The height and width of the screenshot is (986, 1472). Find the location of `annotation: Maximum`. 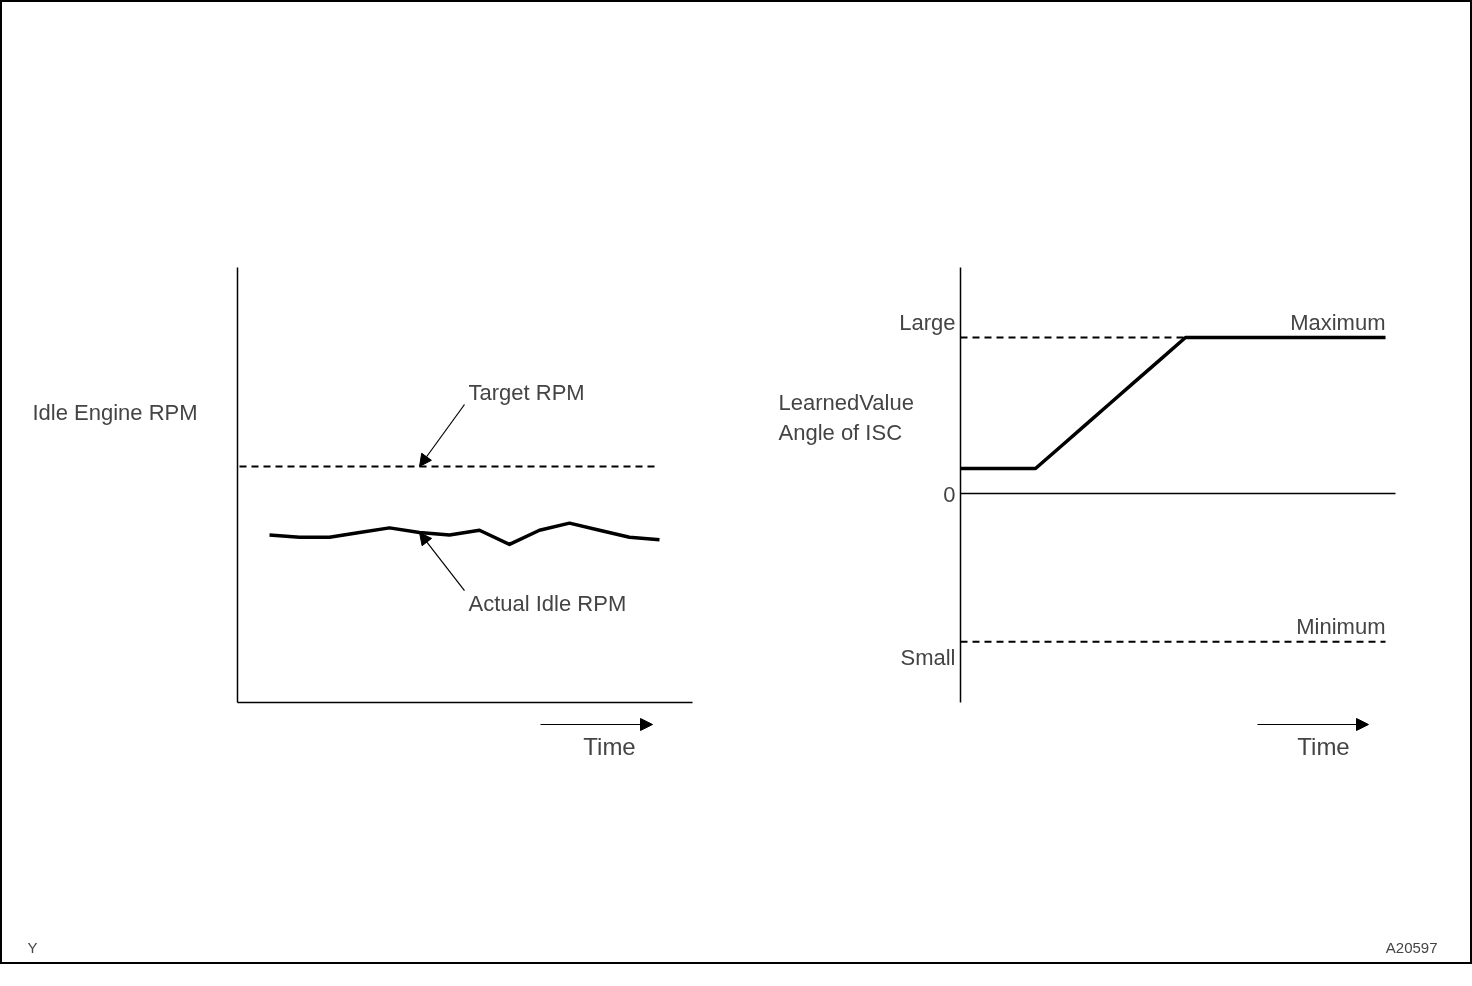

annotation: Maximum is located at coordinates (1338, 322).